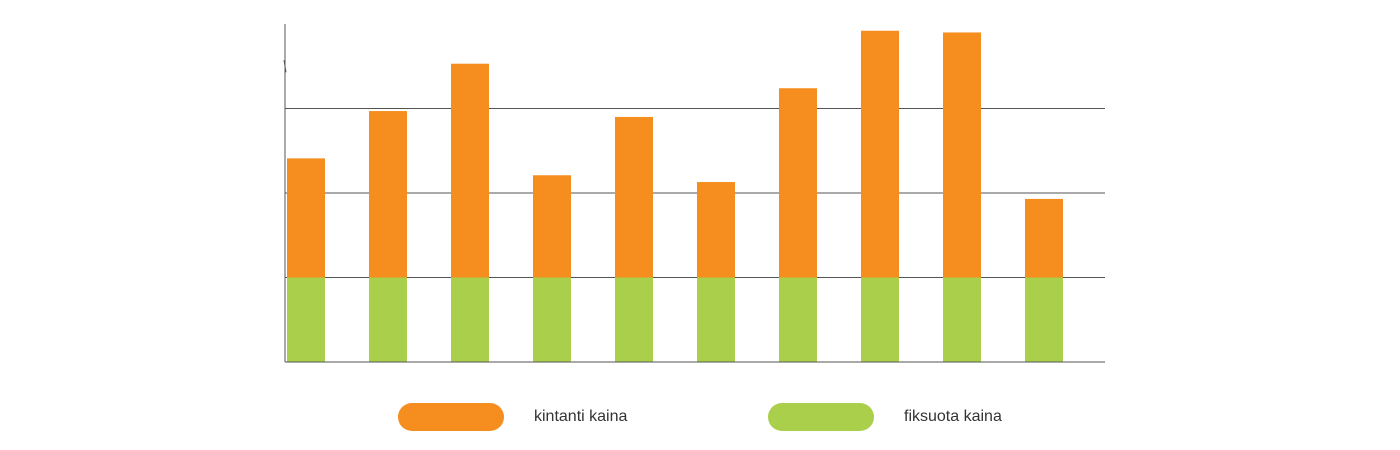 The image size is (1400, 450). I want to click on legend-label: kintanti kaina, so click(581, 416).